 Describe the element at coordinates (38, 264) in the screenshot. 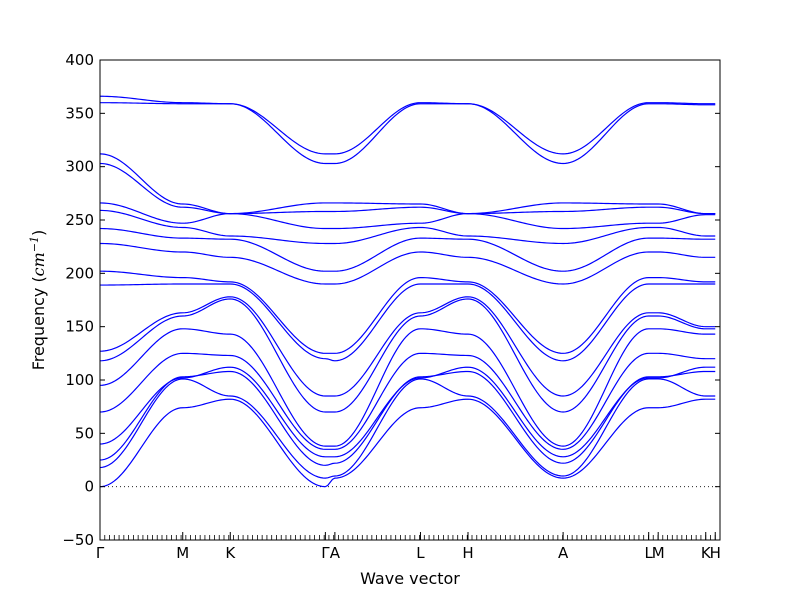

I see `y-axis-title-unit: cm` at that location.